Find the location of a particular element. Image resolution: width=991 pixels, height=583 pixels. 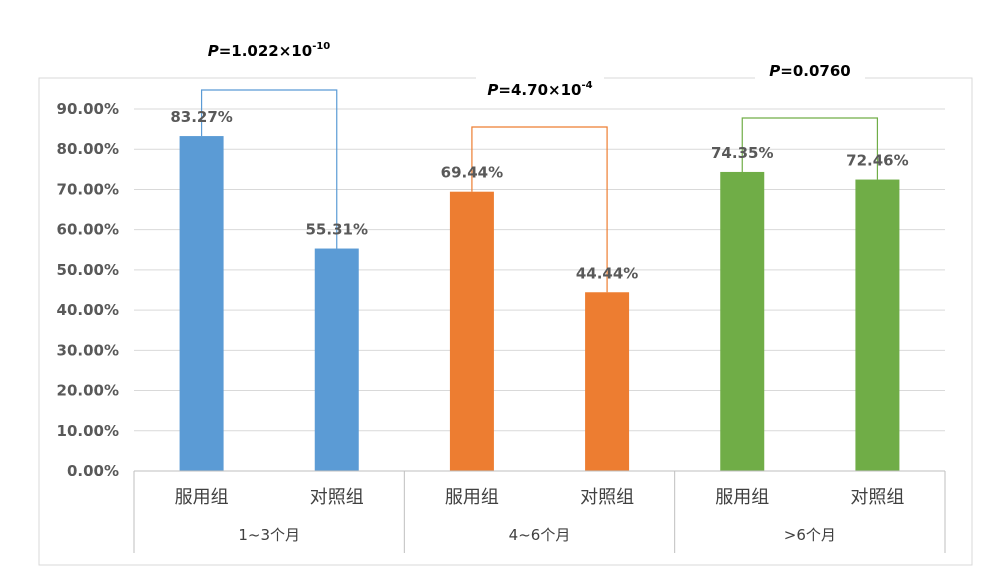

data-label: 69.44% is located at coordinates (472, 173).